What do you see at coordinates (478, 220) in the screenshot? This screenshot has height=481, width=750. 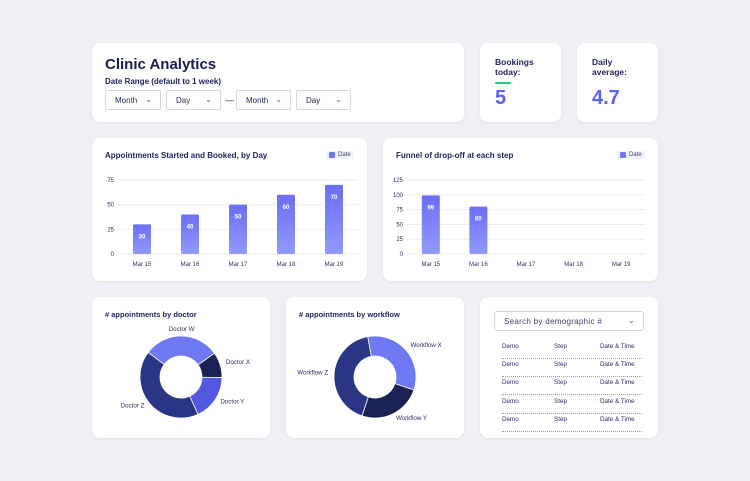 I see `bar-value-label: 80` at bounding box center [478, 220].